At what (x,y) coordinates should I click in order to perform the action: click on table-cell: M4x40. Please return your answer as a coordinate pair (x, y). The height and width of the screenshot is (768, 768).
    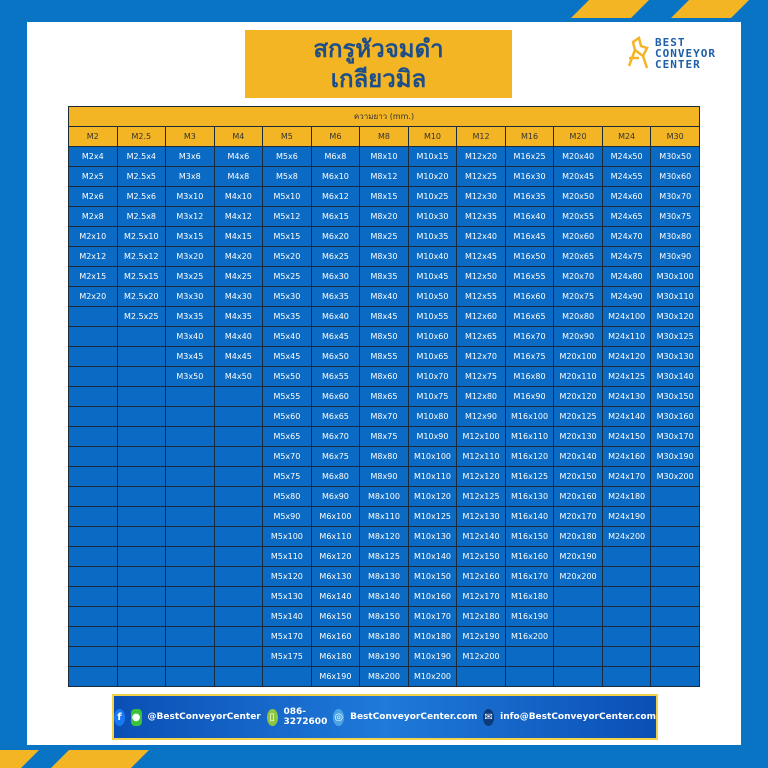
    Looking at the image, I should click on (238, 336).